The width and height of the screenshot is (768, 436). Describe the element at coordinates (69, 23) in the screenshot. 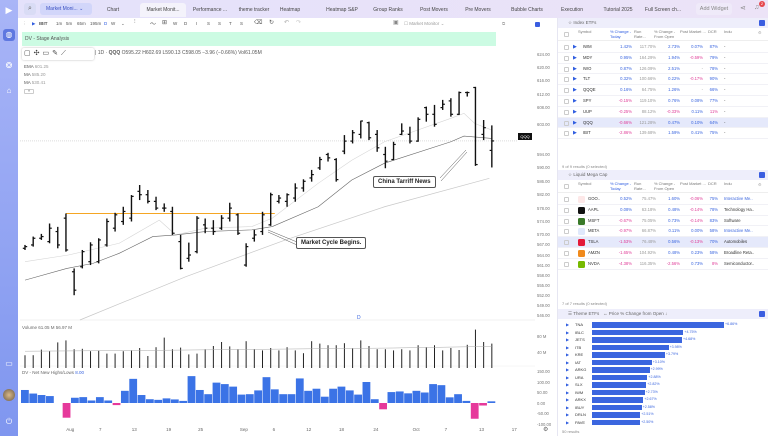

I see `interval-5m: 5m` at that location.